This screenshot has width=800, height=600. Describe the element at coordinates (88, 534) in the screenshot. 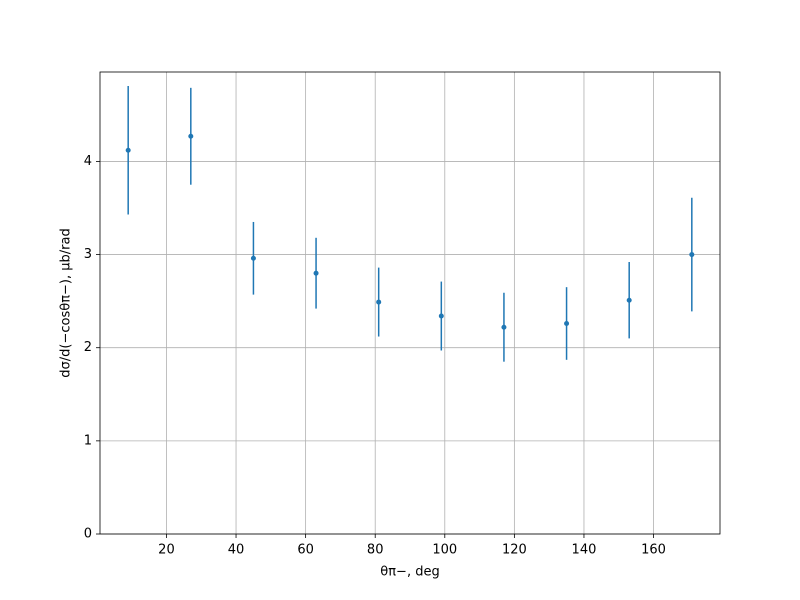

I see `y-tick-label: 0` at that location.